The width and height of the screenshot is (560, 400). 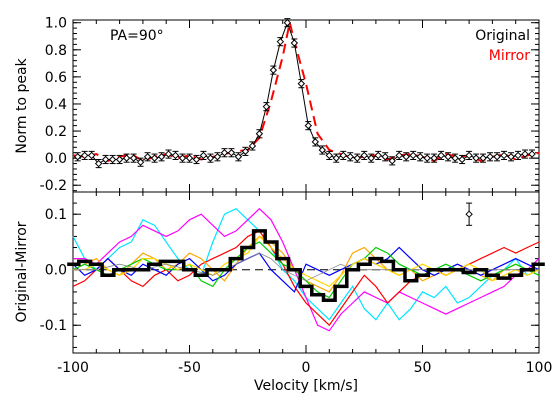 What do you see at coordinates (189, 368) in the screenshot?
I see `x-tick-label: -50` at bounding box center [189, 368].